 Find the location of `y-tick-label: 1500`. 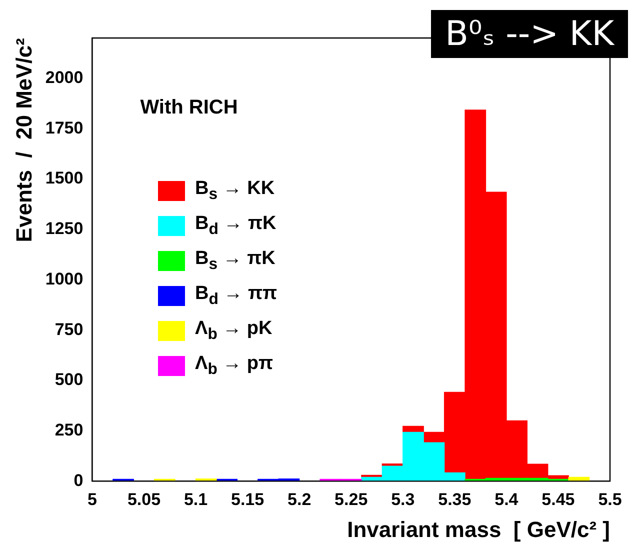

y-tick-label: 1500 is located at coordinates (64, 178).